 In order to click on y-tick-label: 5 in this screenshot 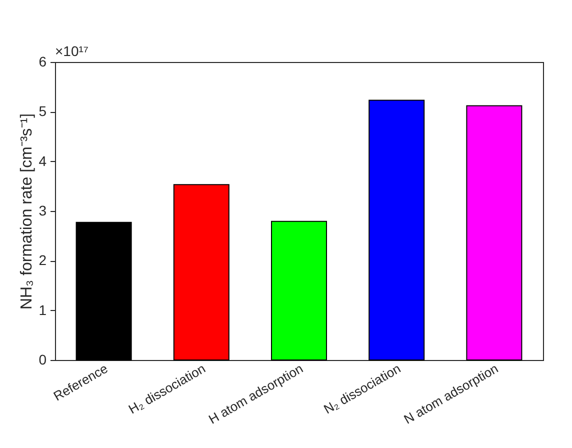, I will do `click(42, 111)`.